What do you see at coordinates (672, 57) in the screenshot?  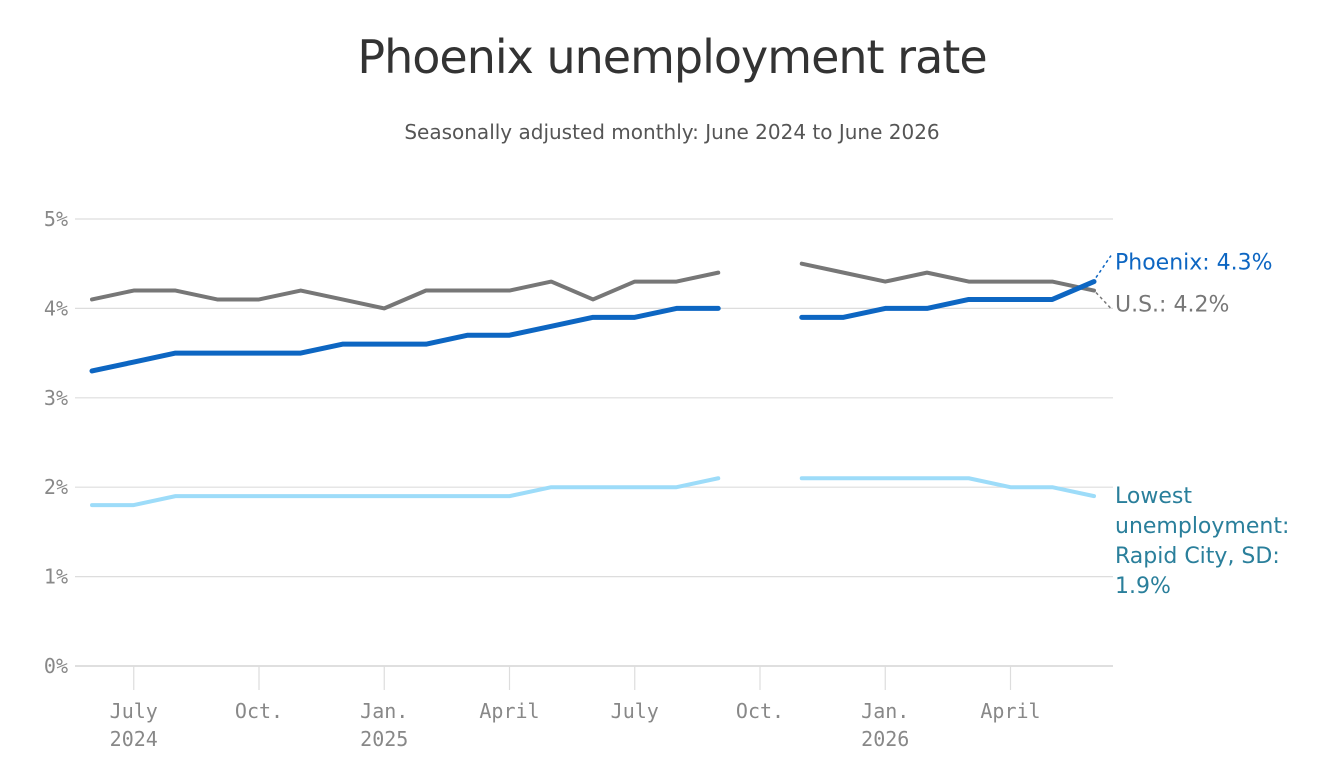 I see `chart-title: Phoenix unemployment rate` at bounding box center [672, 57].